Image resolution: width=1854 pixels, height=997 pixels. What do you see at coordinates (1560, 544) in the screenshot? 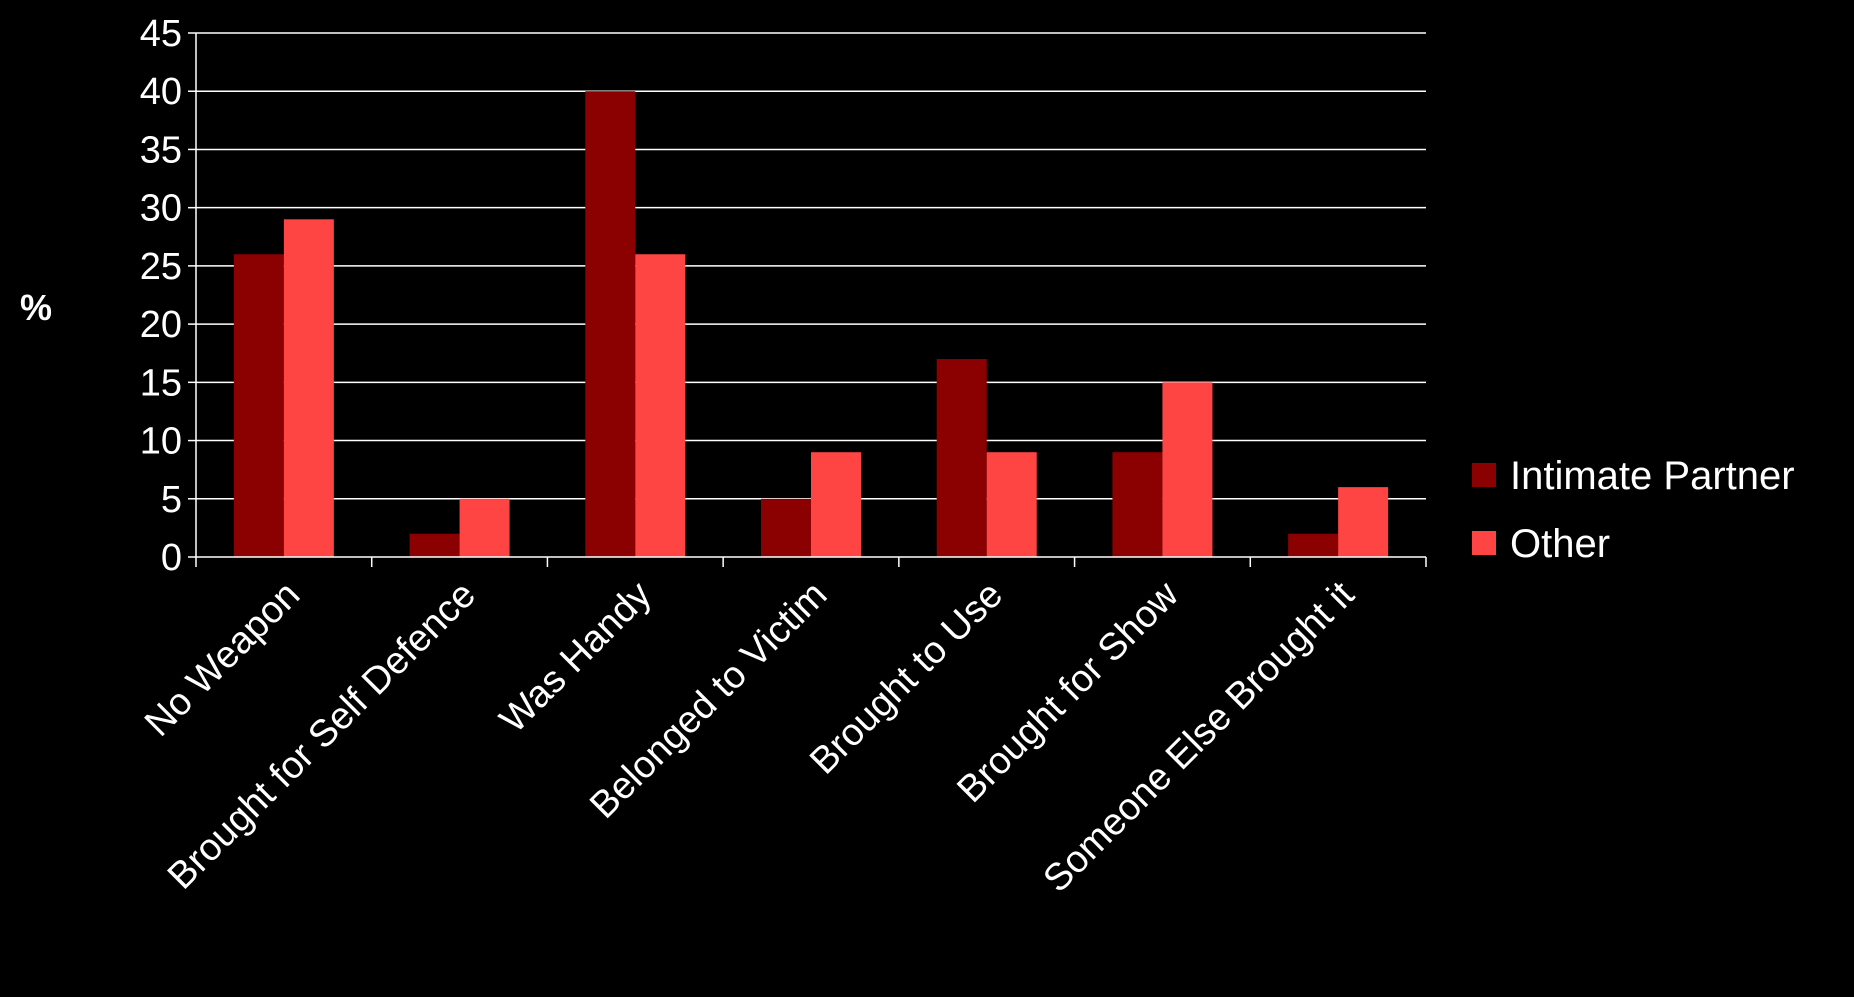
I see `legend-label-other: Other` at bounding box center [1560, 544].